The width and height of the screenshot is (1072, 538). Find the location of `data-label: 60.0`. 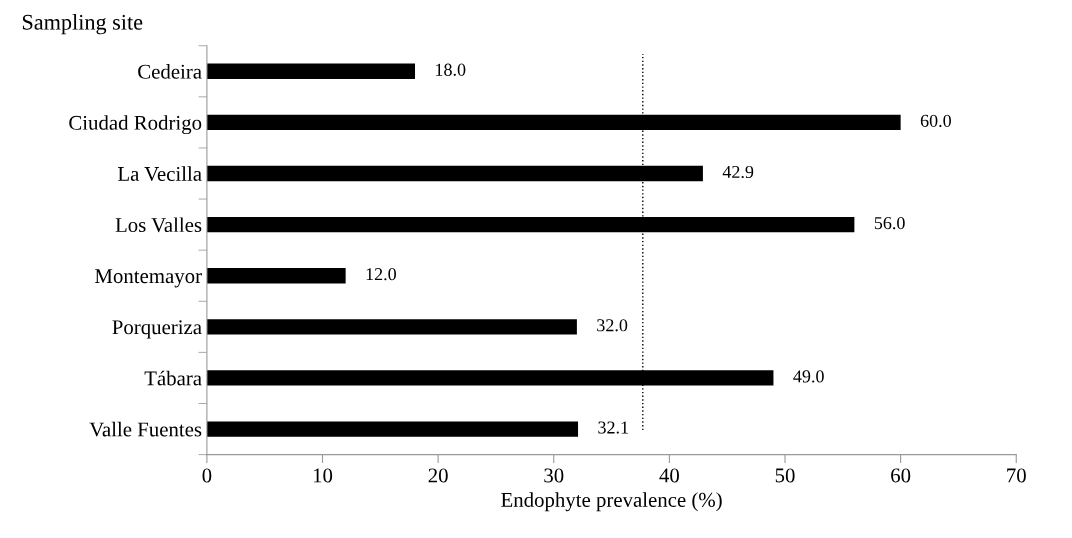

data-label: 60.0 is located at coordinates (935, 120).